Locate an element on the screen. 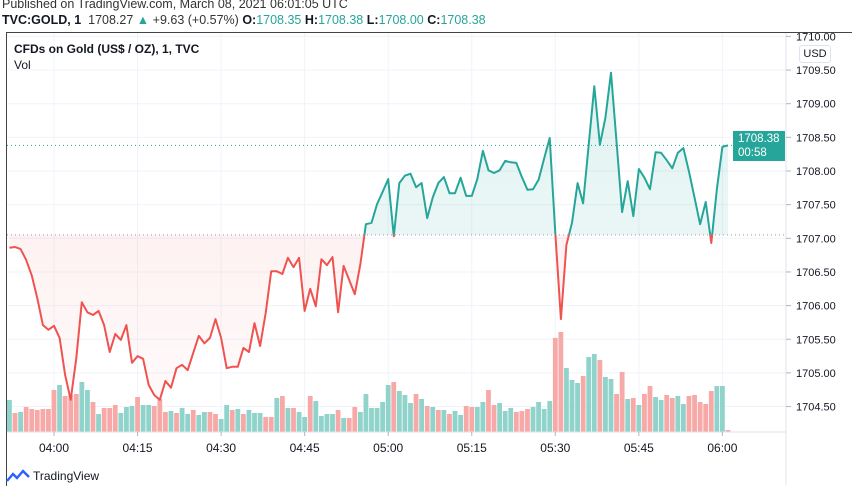  bar-countdown: 00:58 is located at coordinates (752, 153).